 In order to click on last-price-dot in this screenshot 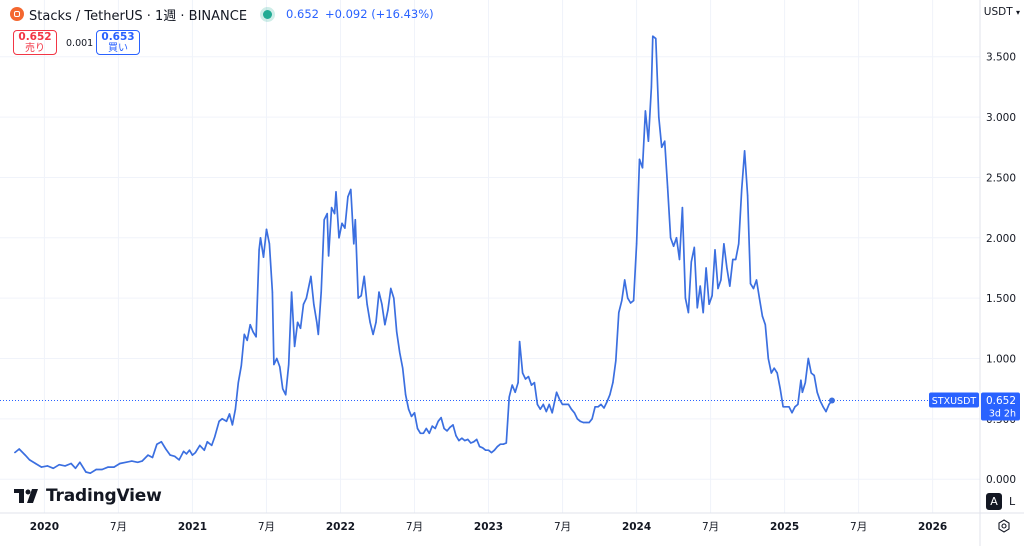, I will do `click(831, 400)`.